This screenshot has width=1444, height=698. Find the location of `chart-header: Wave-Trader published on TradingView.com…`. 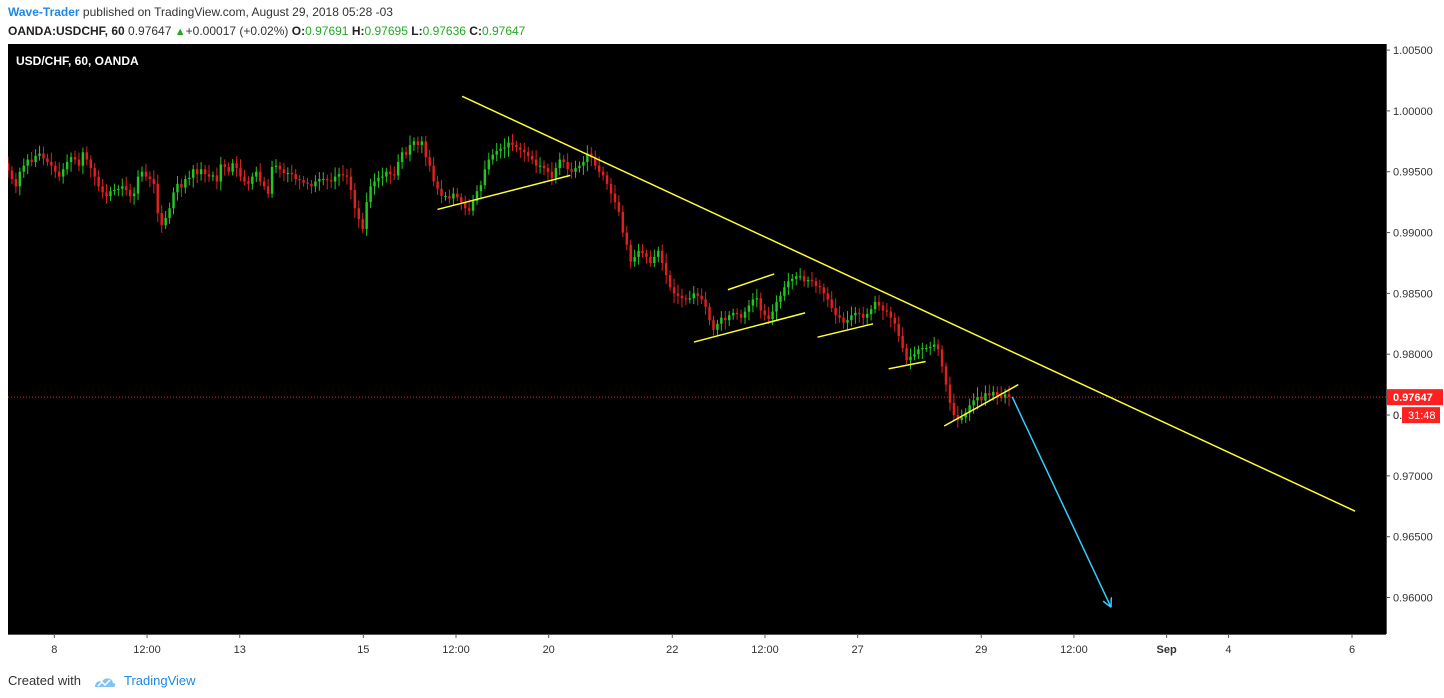

chart-header: Wave-Trader published on TradingView.com… is located at coordinates (266, 22).